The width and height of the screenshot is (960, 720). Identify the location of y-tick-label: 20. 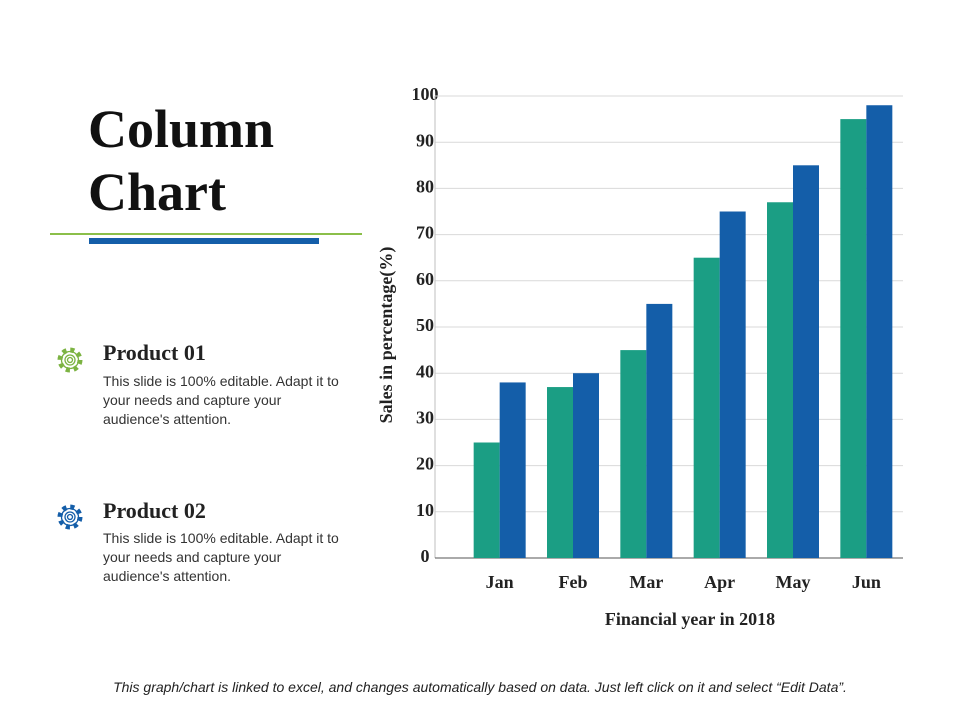
(425, 464).